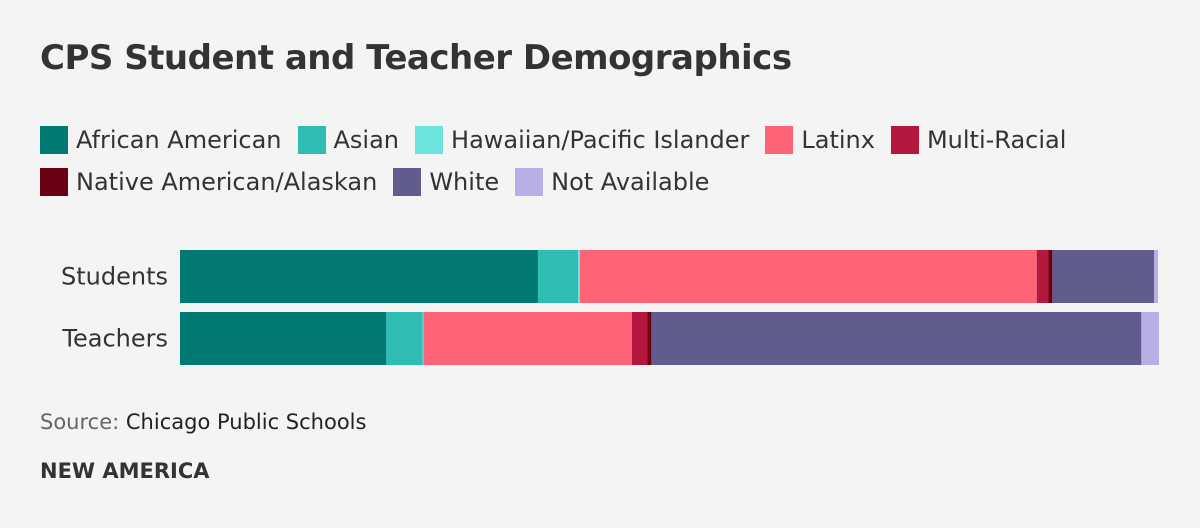 The image size is (1200, 528). I want to click on legend-item: Asian, so click(348, 140).